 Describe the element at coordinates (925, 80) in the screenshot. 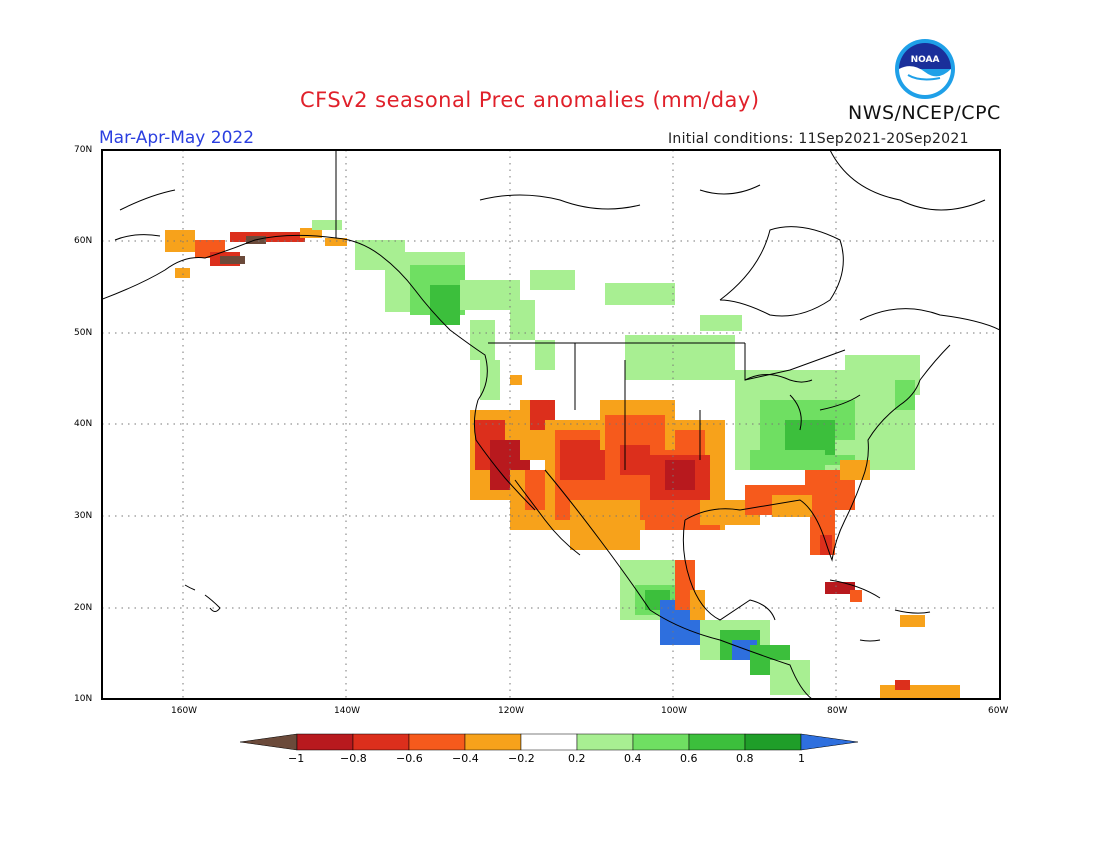

I see `noaa-logo-wave` at that location.